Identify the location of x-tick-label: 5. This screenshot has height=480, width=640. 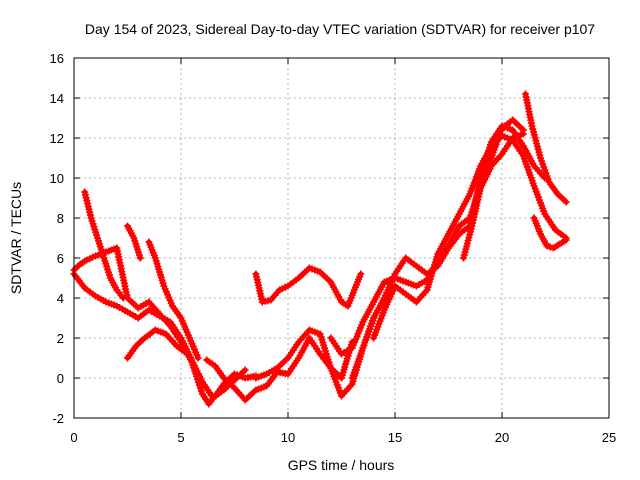
(180, 437).